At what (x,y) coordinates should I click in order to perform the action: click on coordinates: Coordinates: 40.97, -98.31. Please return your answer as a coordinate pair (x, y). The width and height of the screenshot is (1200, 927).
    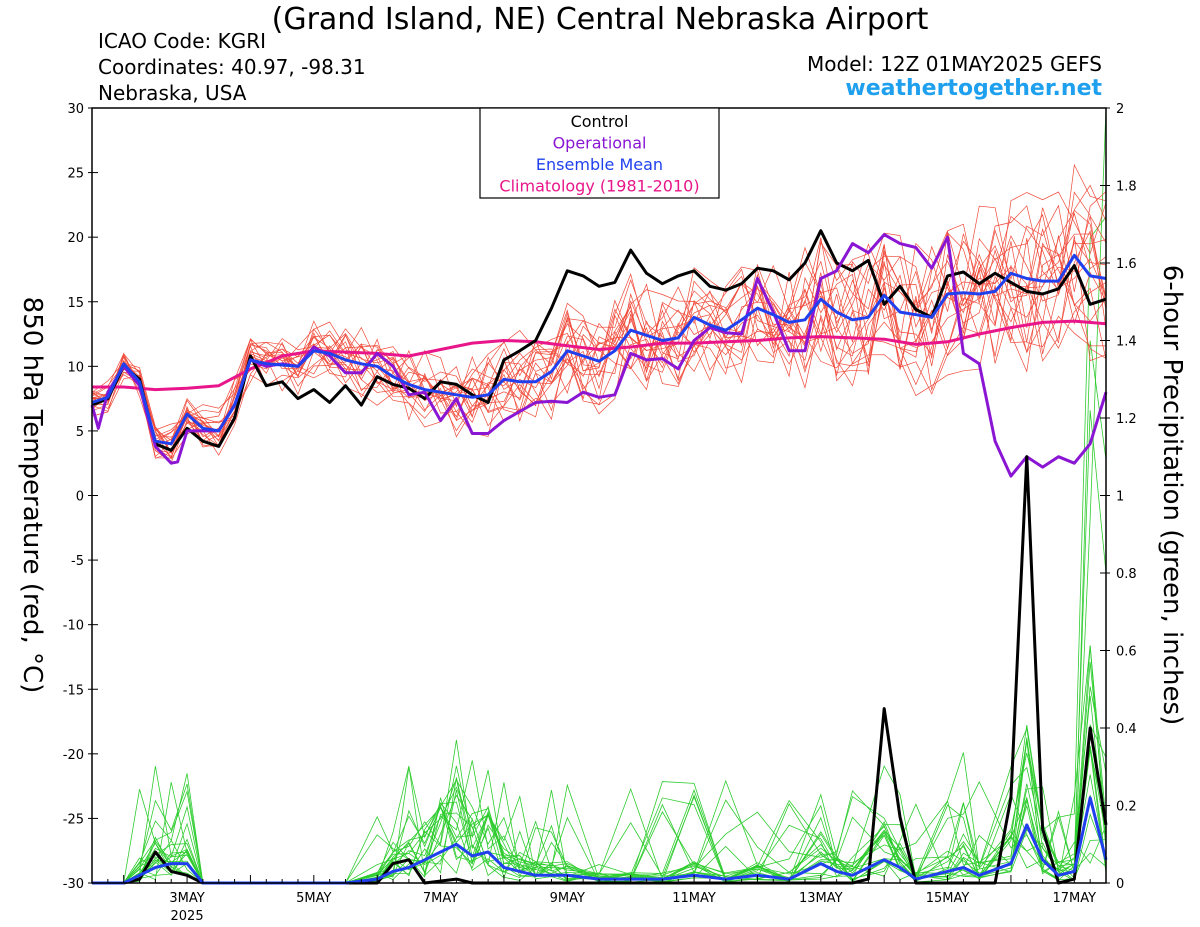
    Looking at the image, I should click on (232, 67).